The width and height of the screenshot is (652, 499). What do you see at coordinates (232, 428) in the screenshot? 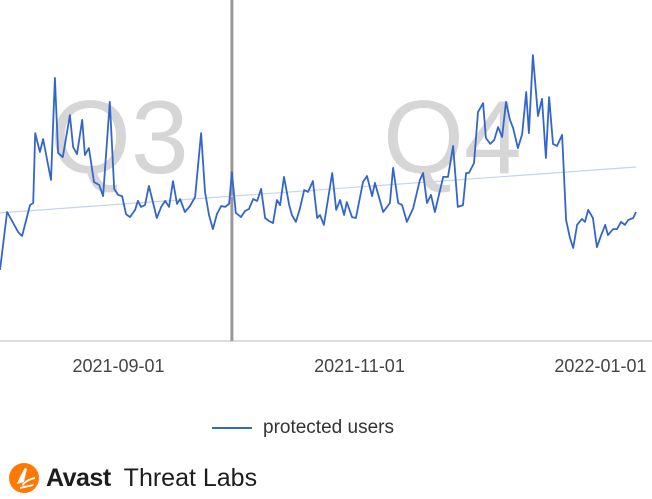
I see `legend-swatch` at bounding box center [232, 428].